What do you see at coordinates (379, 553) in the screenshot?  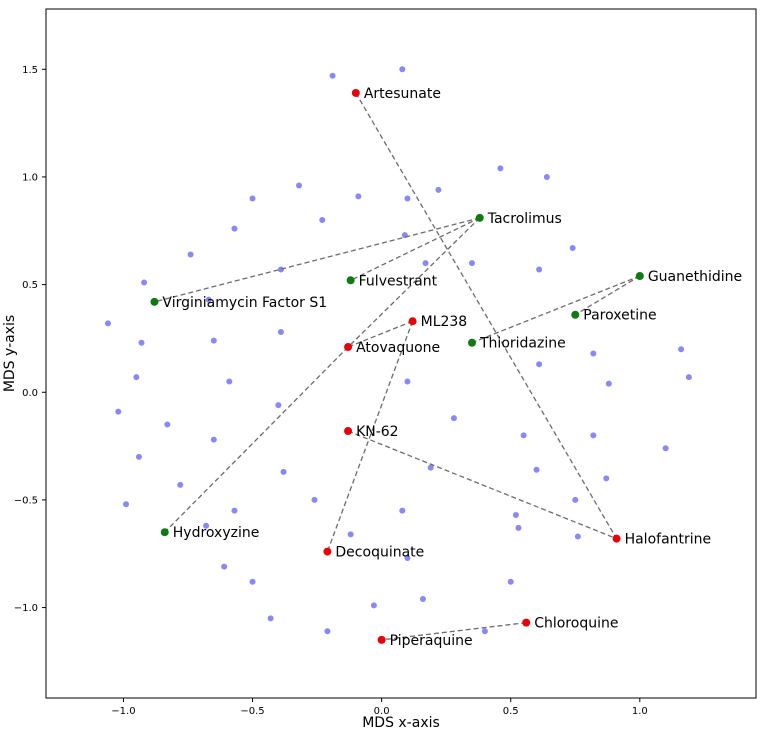 I see `point-label: Decoquinate` at bounding box center [379, 553].